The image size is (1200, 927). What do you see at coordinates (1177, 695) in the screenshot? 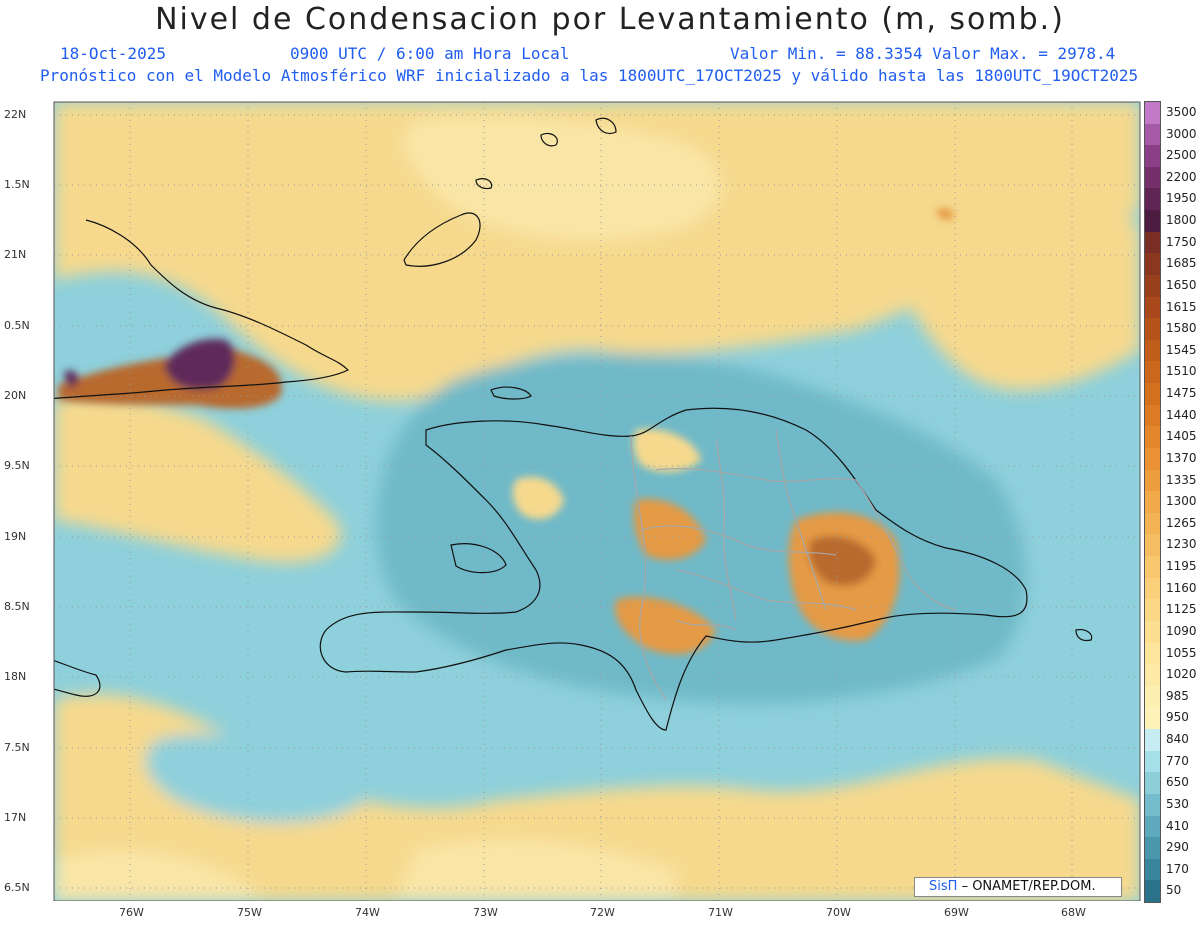
I see `color-scale-label: 985` at bounding box center [1177, 695].